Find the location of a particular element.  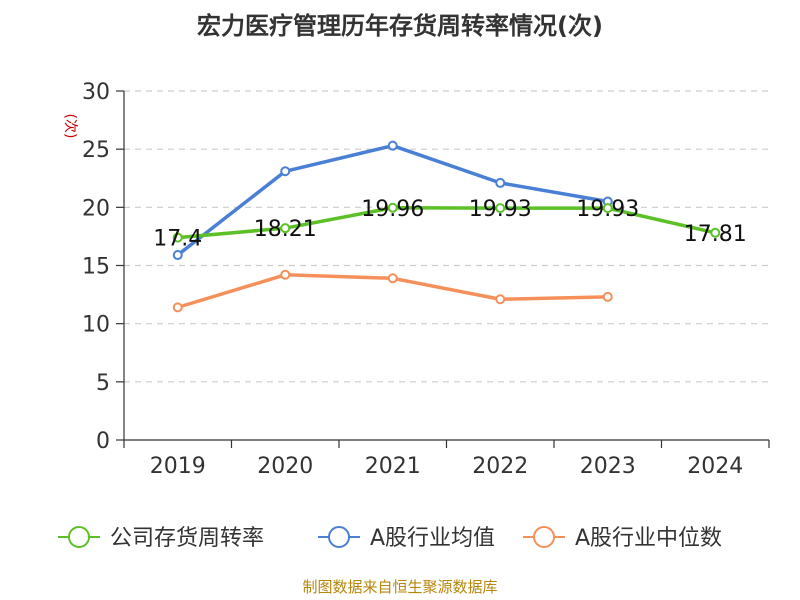

y-tick-label: 30 is located at coordinates (96, 92).